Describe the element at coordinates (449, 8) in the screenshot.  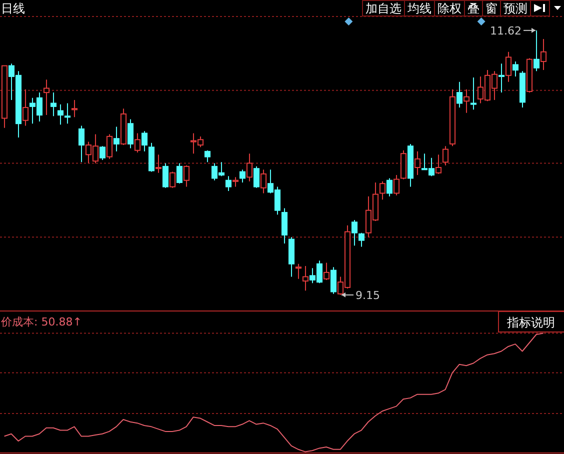
I see `button: 除权` at that location.